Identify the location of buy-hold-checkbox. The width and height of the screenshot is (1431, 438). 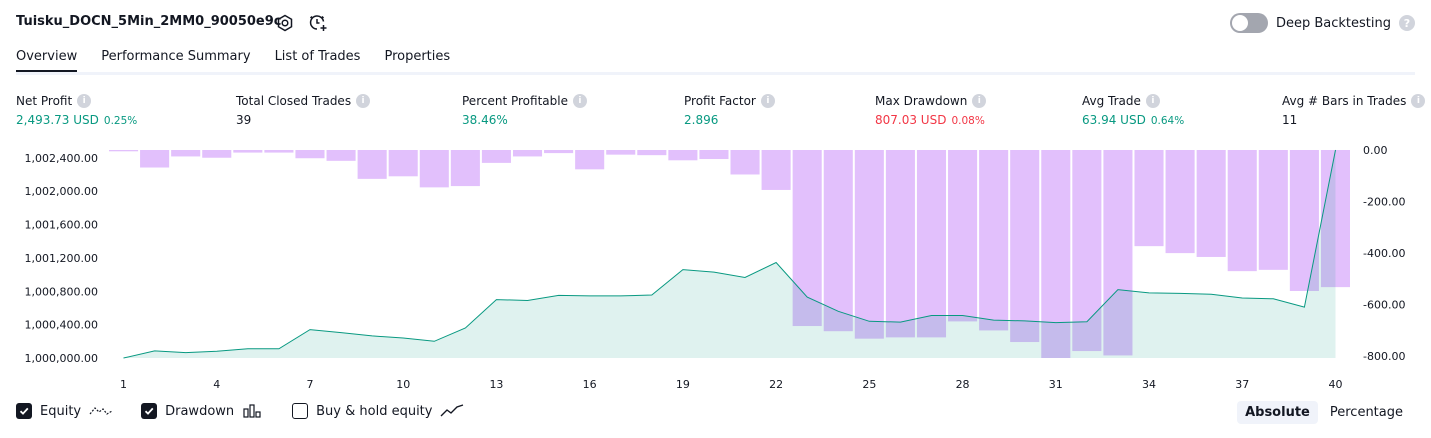
(300, 411).